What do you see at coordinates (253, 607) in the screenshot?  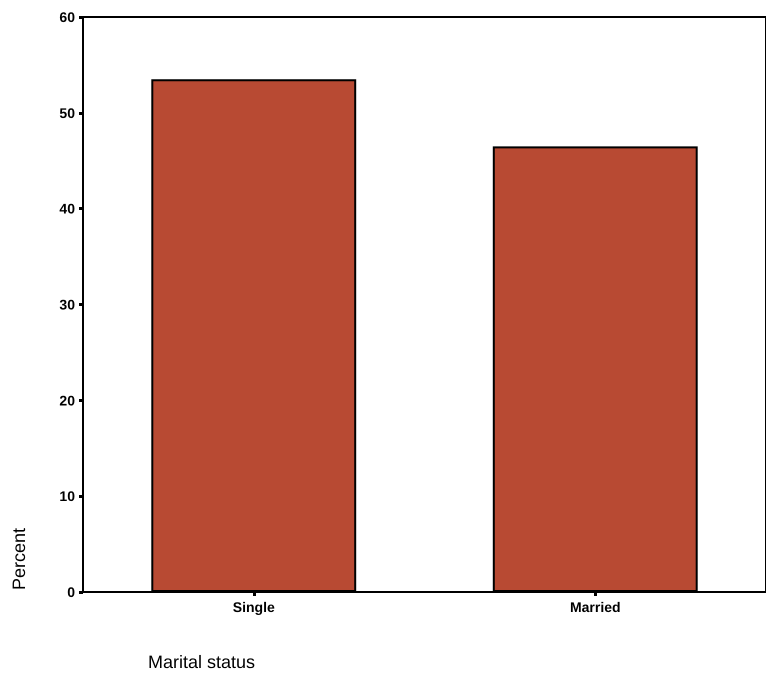 I see `x-tick-label: Single` at bounding box center [253, 607].